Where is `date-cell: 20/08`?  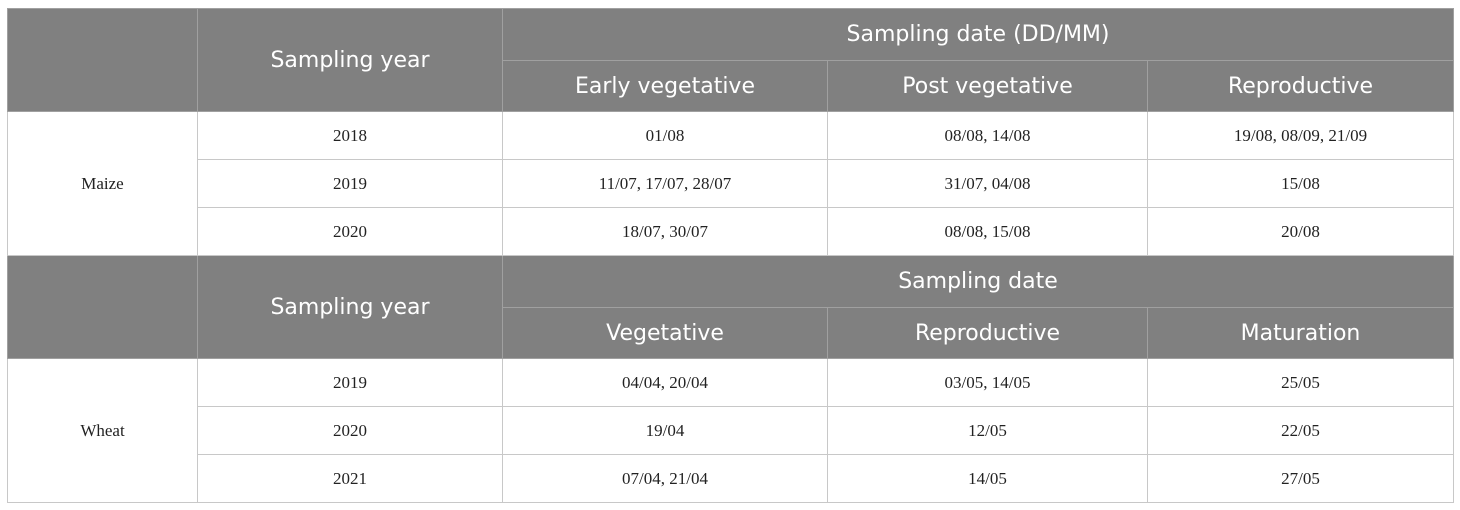
date-cell: 20/08 is located at coordinates (1300, 231).